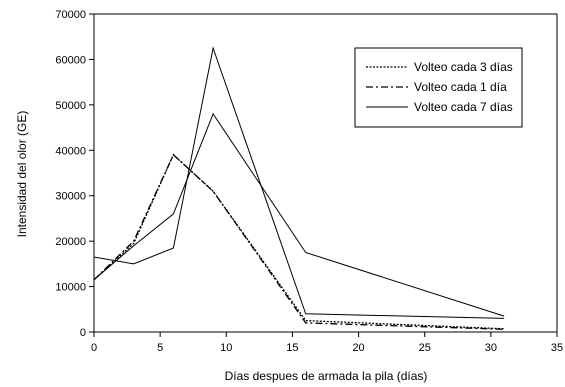 The width and height of the screenshot is (565, 387). Describe the element at coordinates (358, 348) in the screenshot. I see `x-tick-label: 20` at that location.